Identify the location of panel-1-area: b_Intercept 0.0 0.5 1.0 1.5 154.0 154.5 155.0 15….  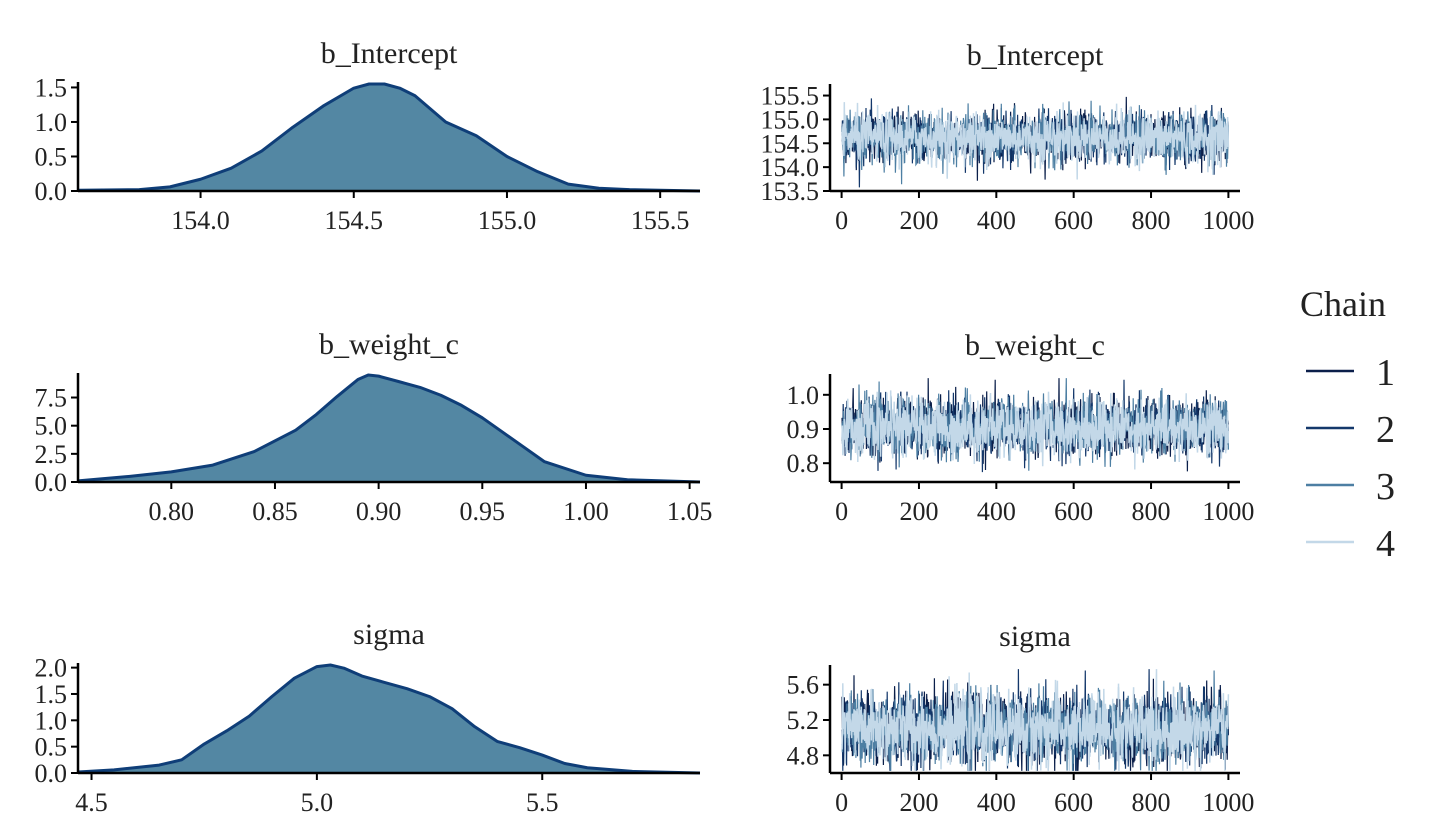
(368, 136).